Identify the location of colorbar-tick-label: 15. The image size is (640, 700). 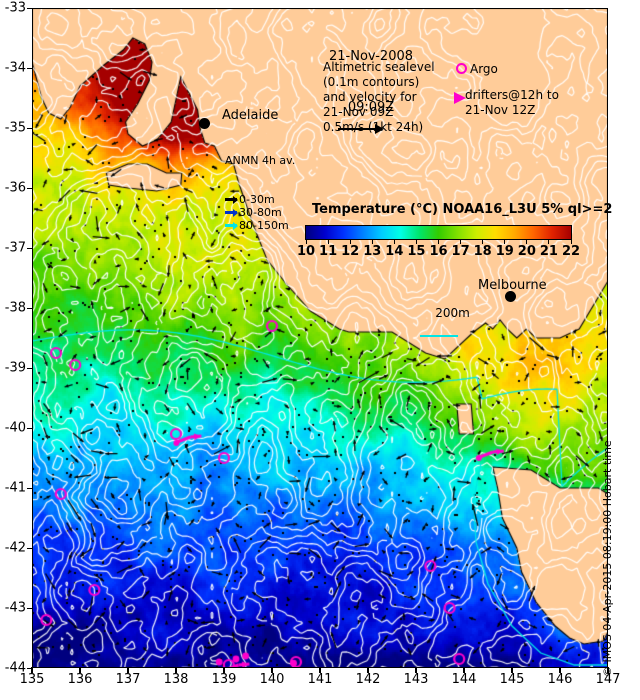
(416, 251).